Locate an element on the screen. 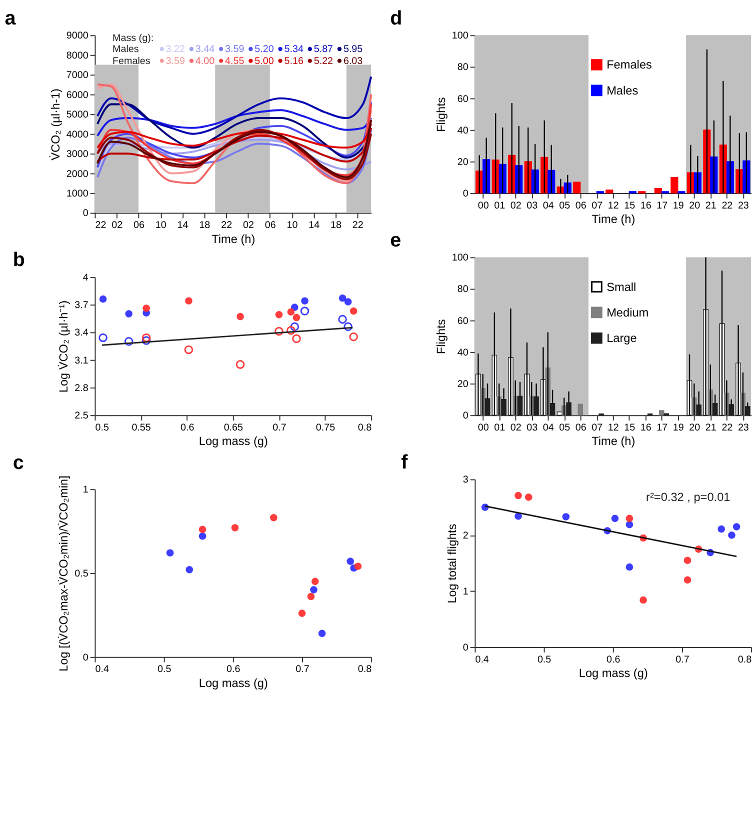 This screenshot has height=818, width=756. legend-label: Large is located at coordinates (622, 338).